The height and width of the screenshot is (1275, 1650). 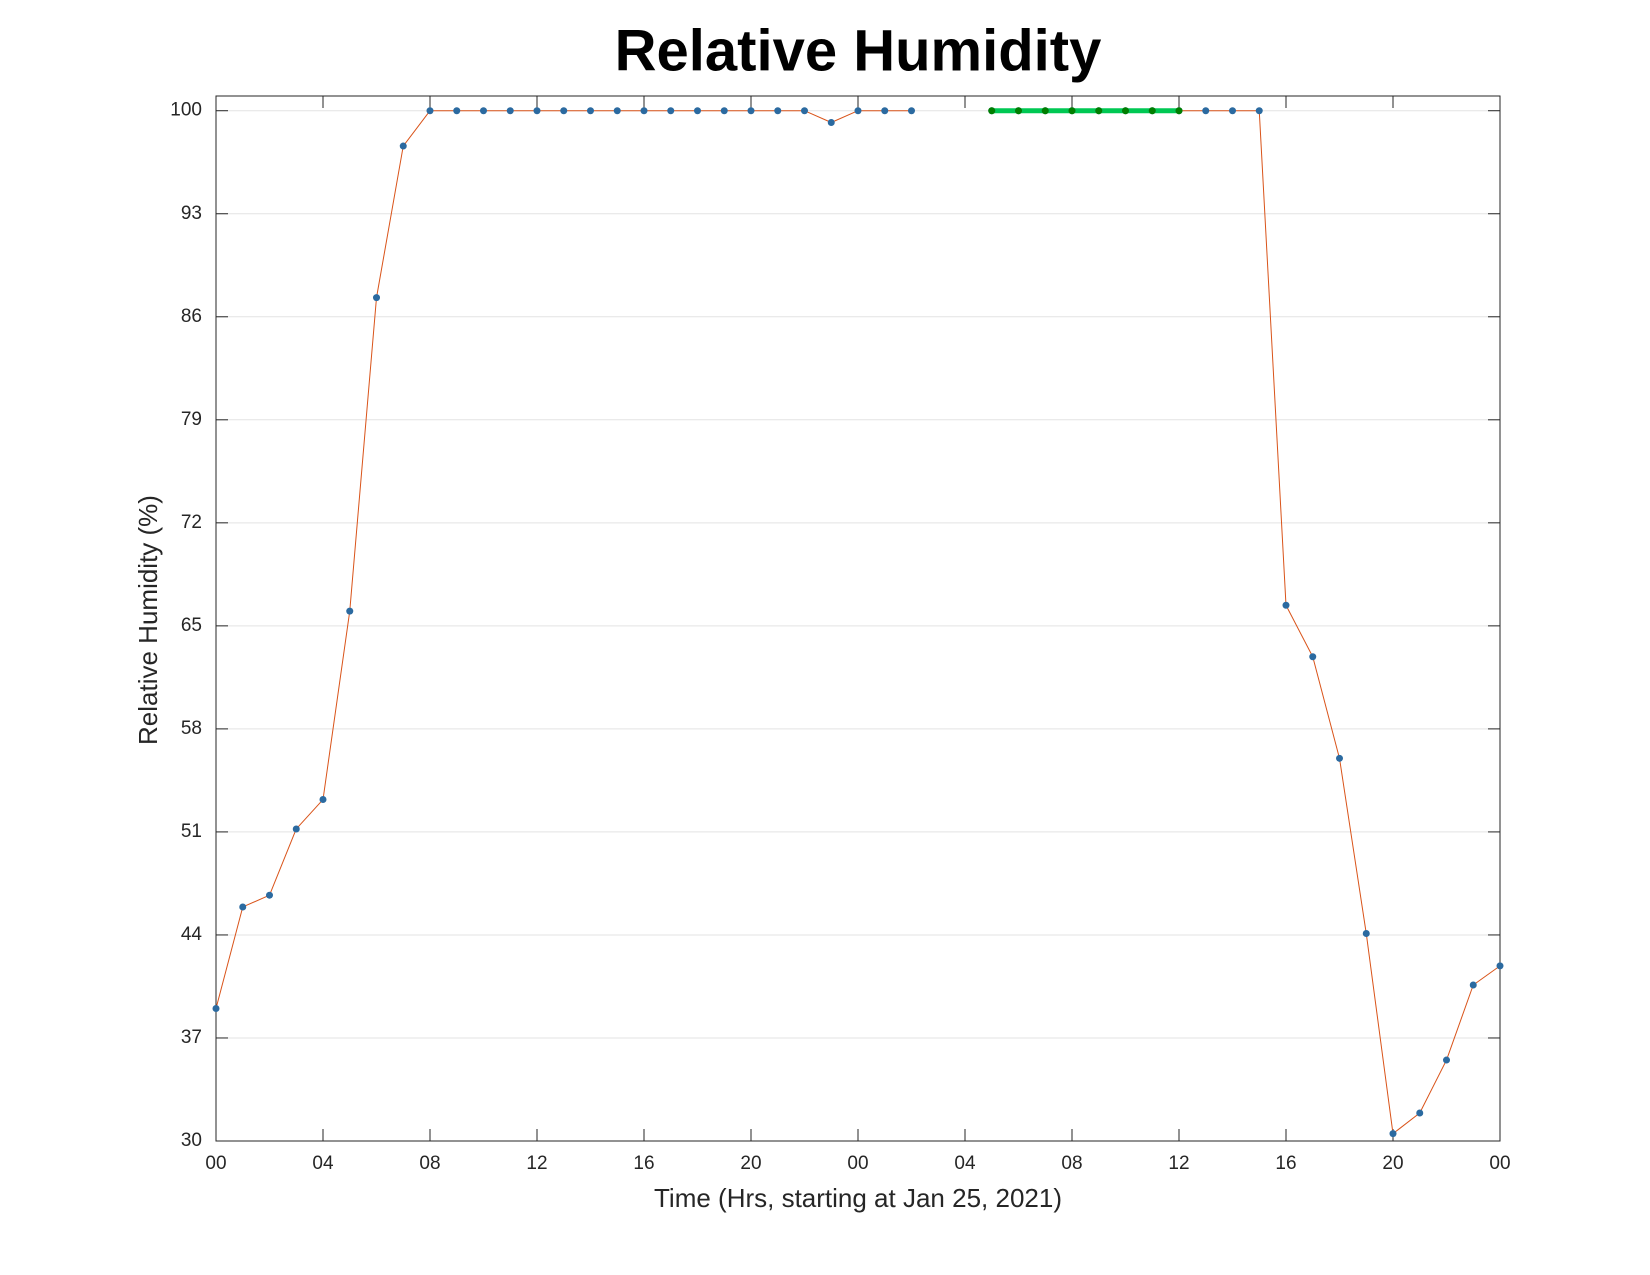 What do you see at coordinates (191, 831) in the screenshot?
I see `y-tick-label: 51` at bounding box center [191, 831].